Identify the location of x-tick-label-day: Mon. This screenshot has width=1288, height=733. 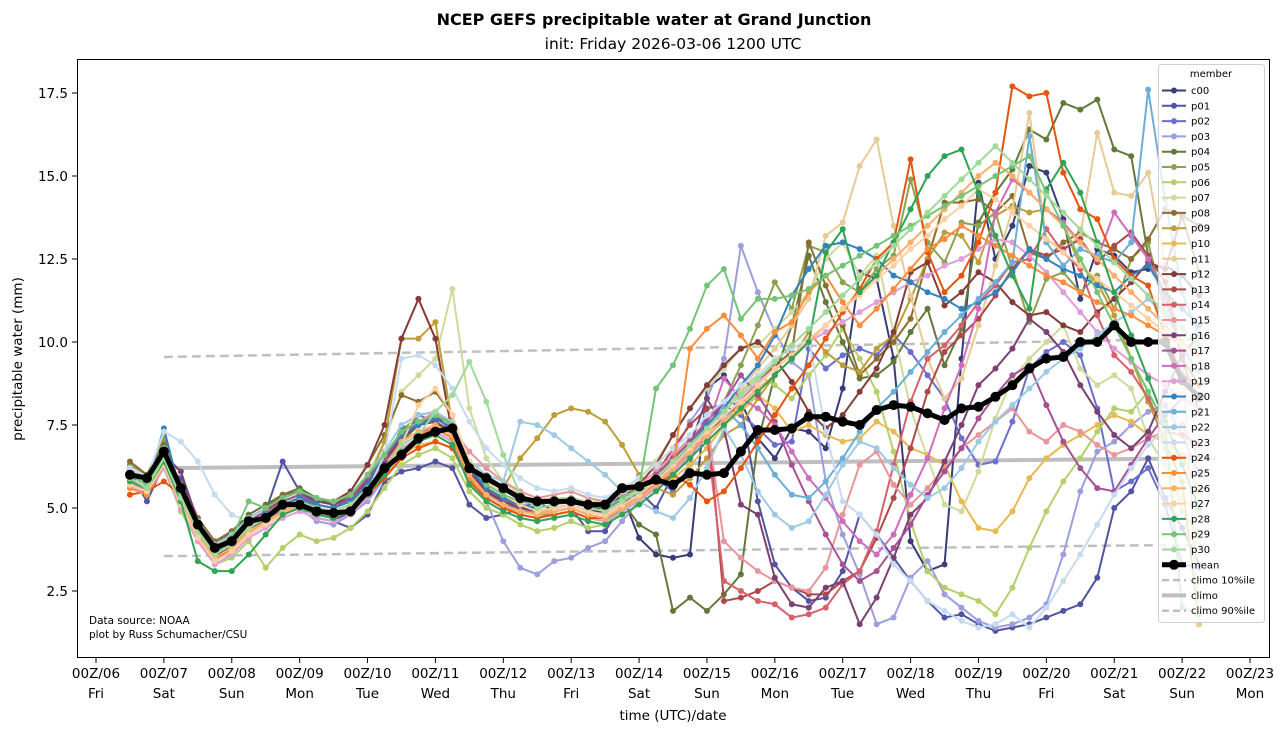
(299, 694).